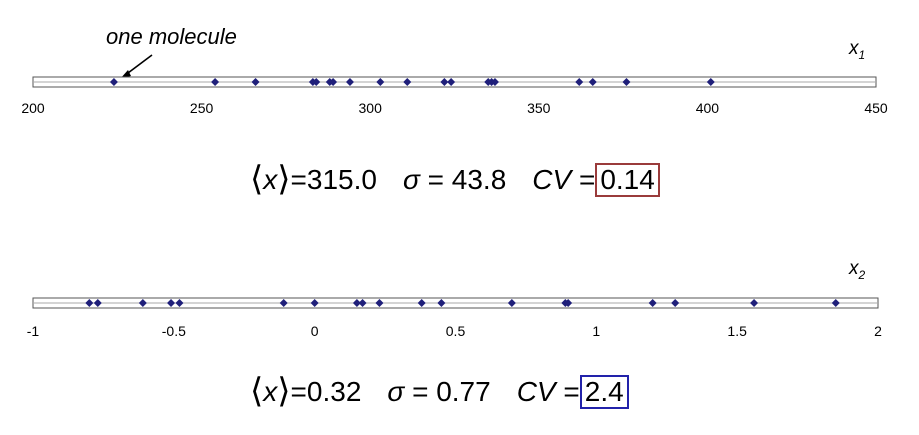  Describe the element at coordinates (171, 36) in the screenshot. I see `annotation-one-molecule: one molecule` at that location.